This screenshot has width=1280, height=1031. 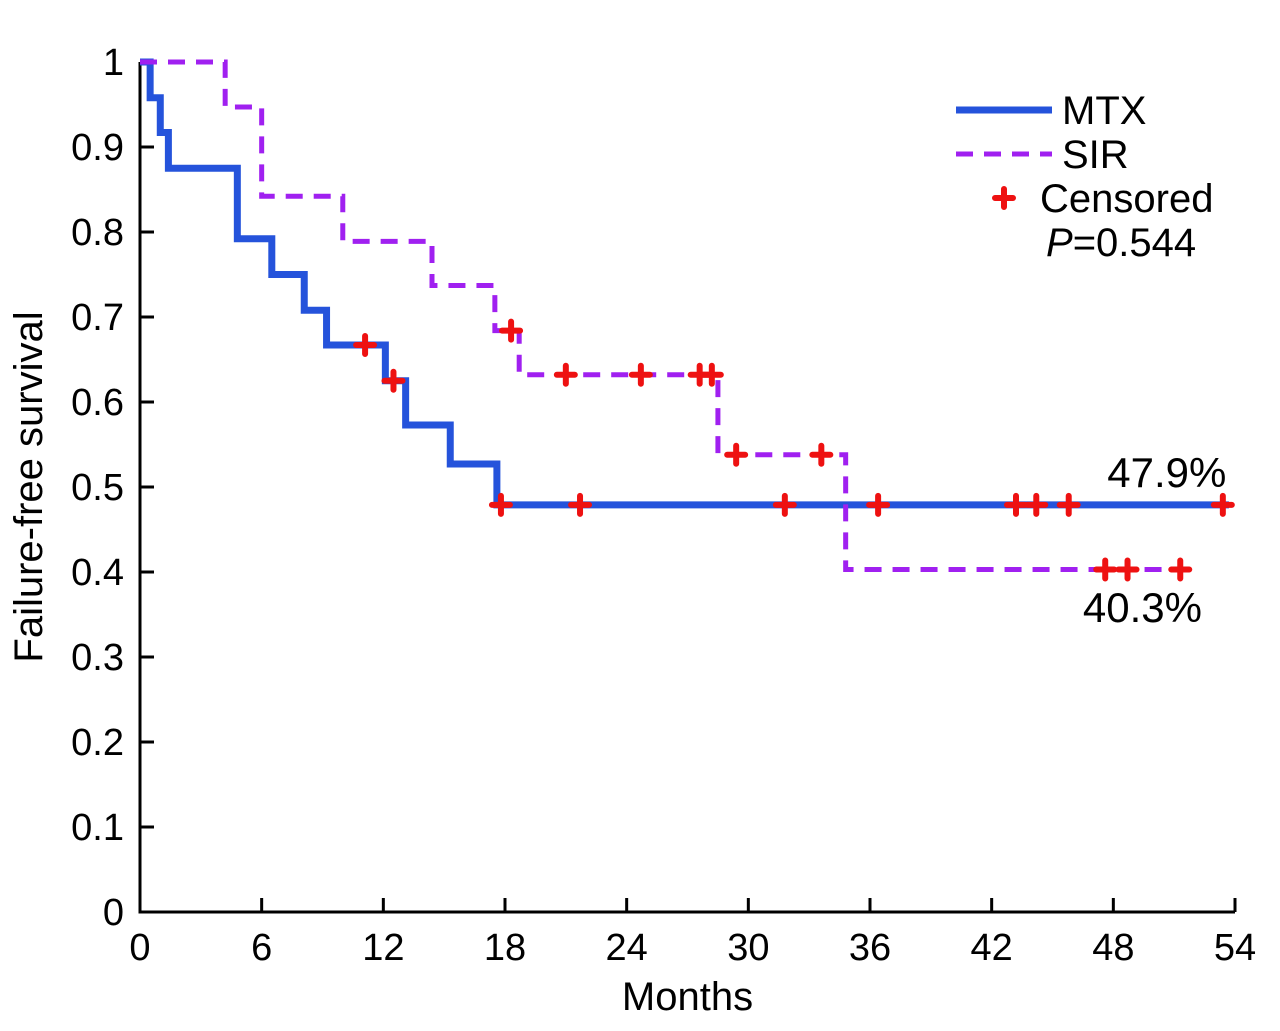 I want to click on x-axis-title: Months, so click(x=687, y=997).